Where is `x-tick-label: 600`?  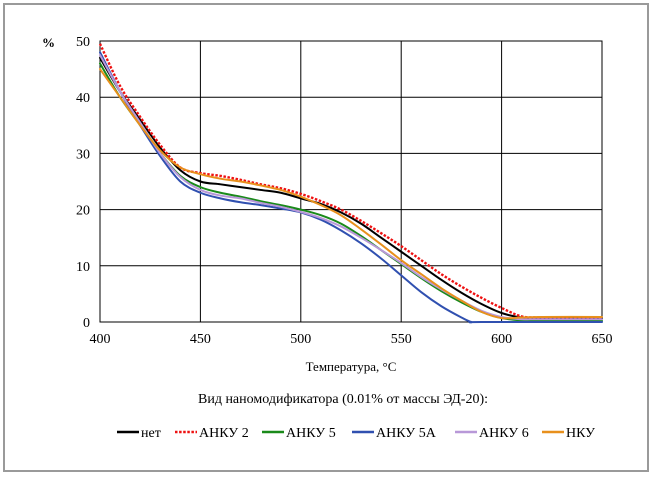 x-tick-label: 600 is located at coordinates (501, 339).